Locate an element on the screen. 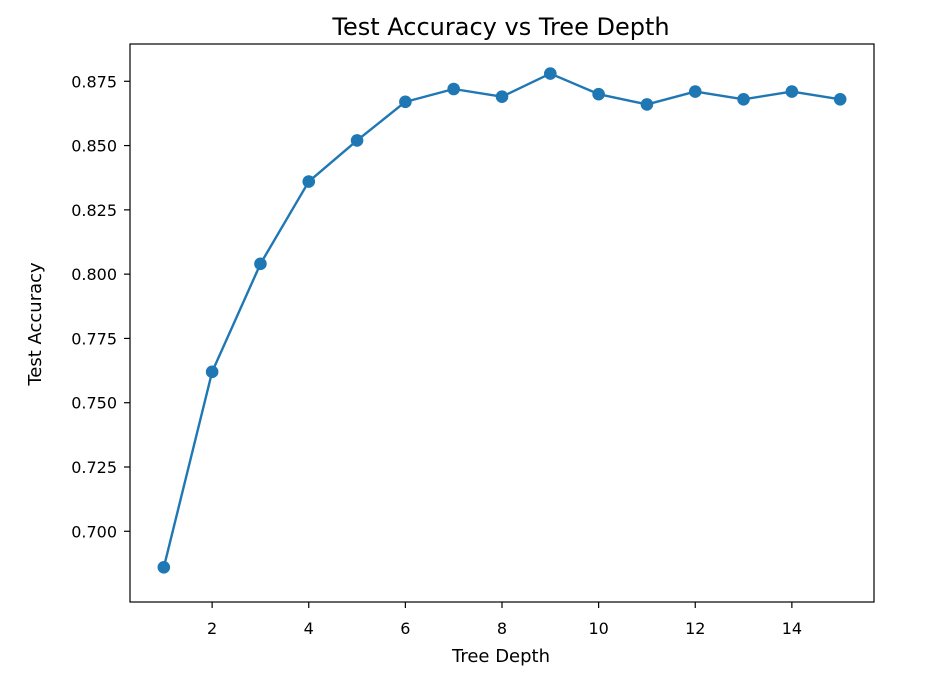  y-axis-label: Test Accuracy is located at coordinates (35, 324).